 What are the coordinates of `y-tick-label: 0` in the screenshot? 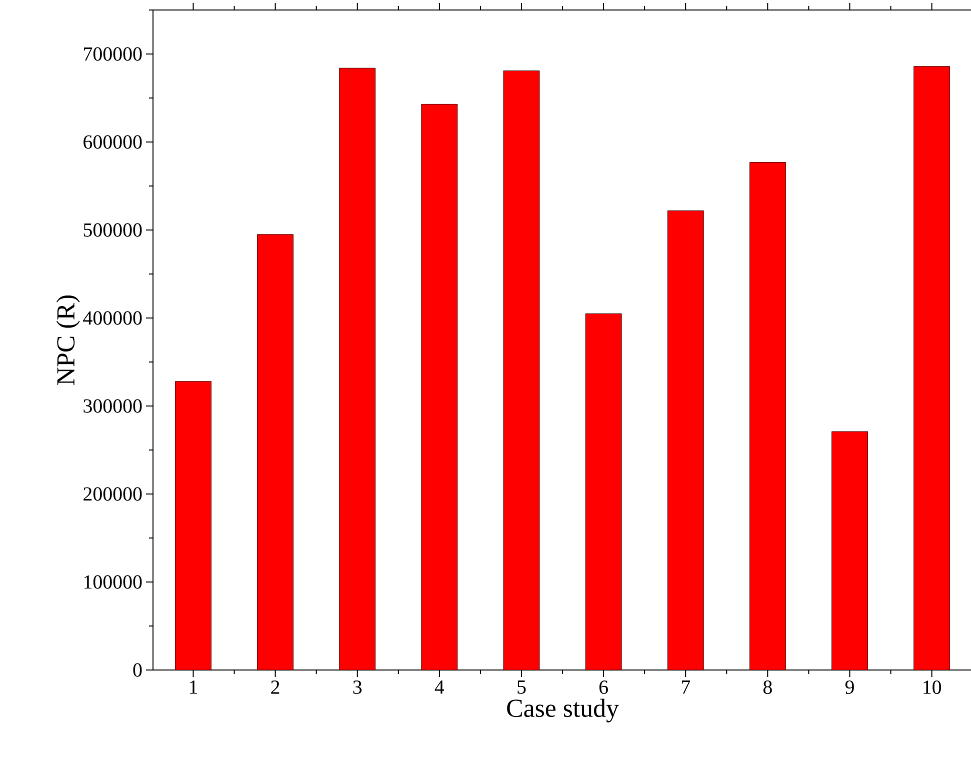 It's located at (137, 670).